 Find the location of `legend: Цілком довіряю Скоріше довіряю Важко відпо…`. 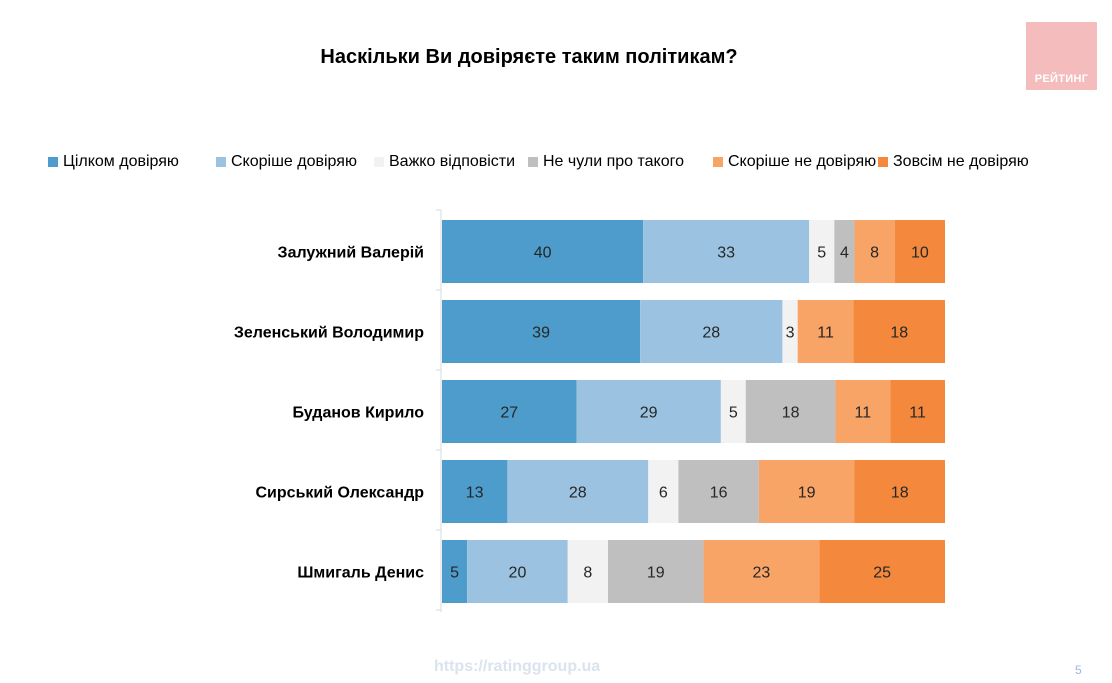

legend: Цілком довіряю Скоріше довіряю Важко відпо… is located at coordinates (553, 164).